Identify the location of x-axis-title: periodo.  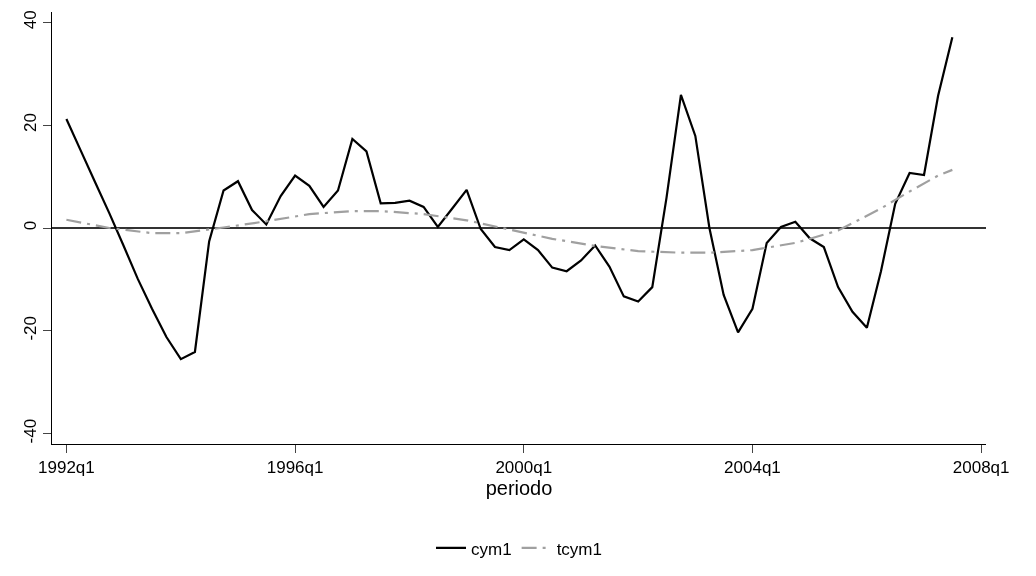
(519, 488).